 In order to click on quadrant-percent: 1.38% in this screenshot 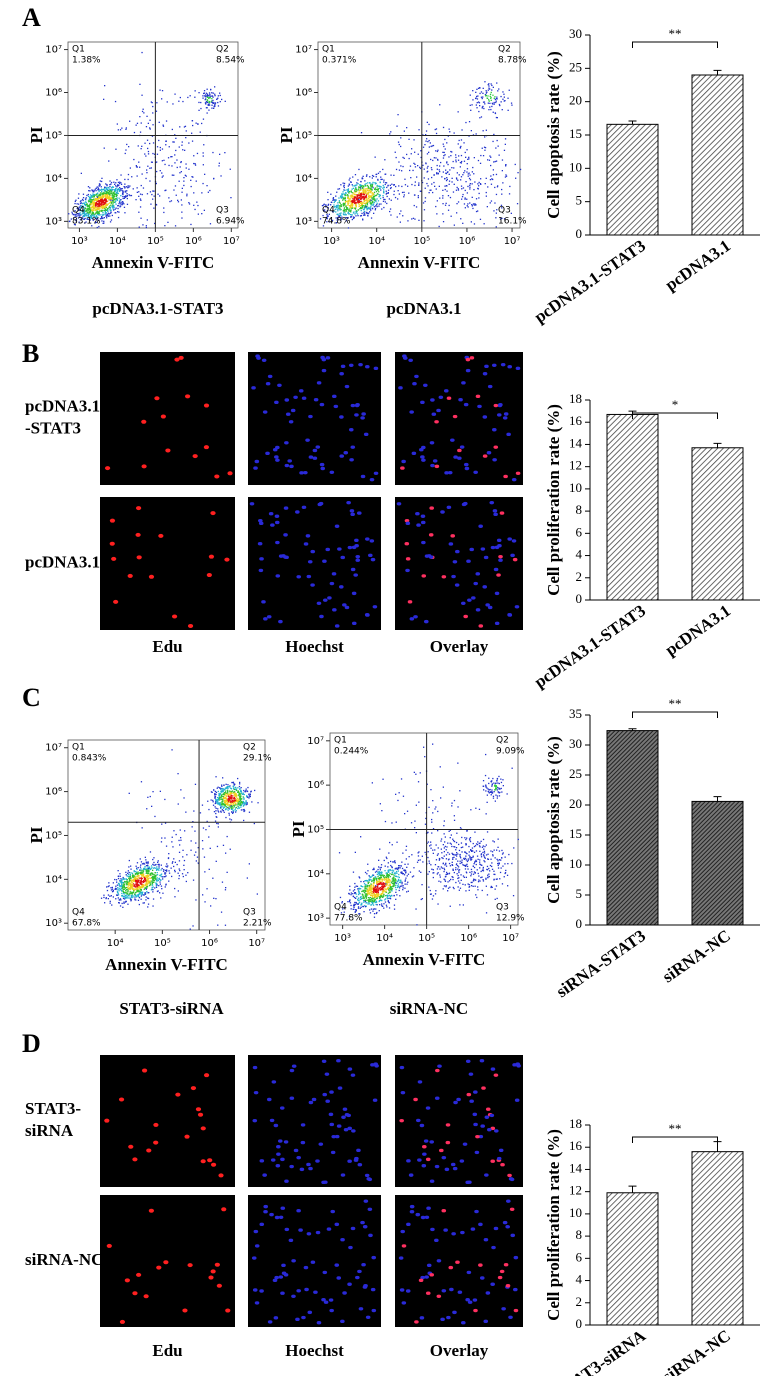, I will do `click(86, 61)`.